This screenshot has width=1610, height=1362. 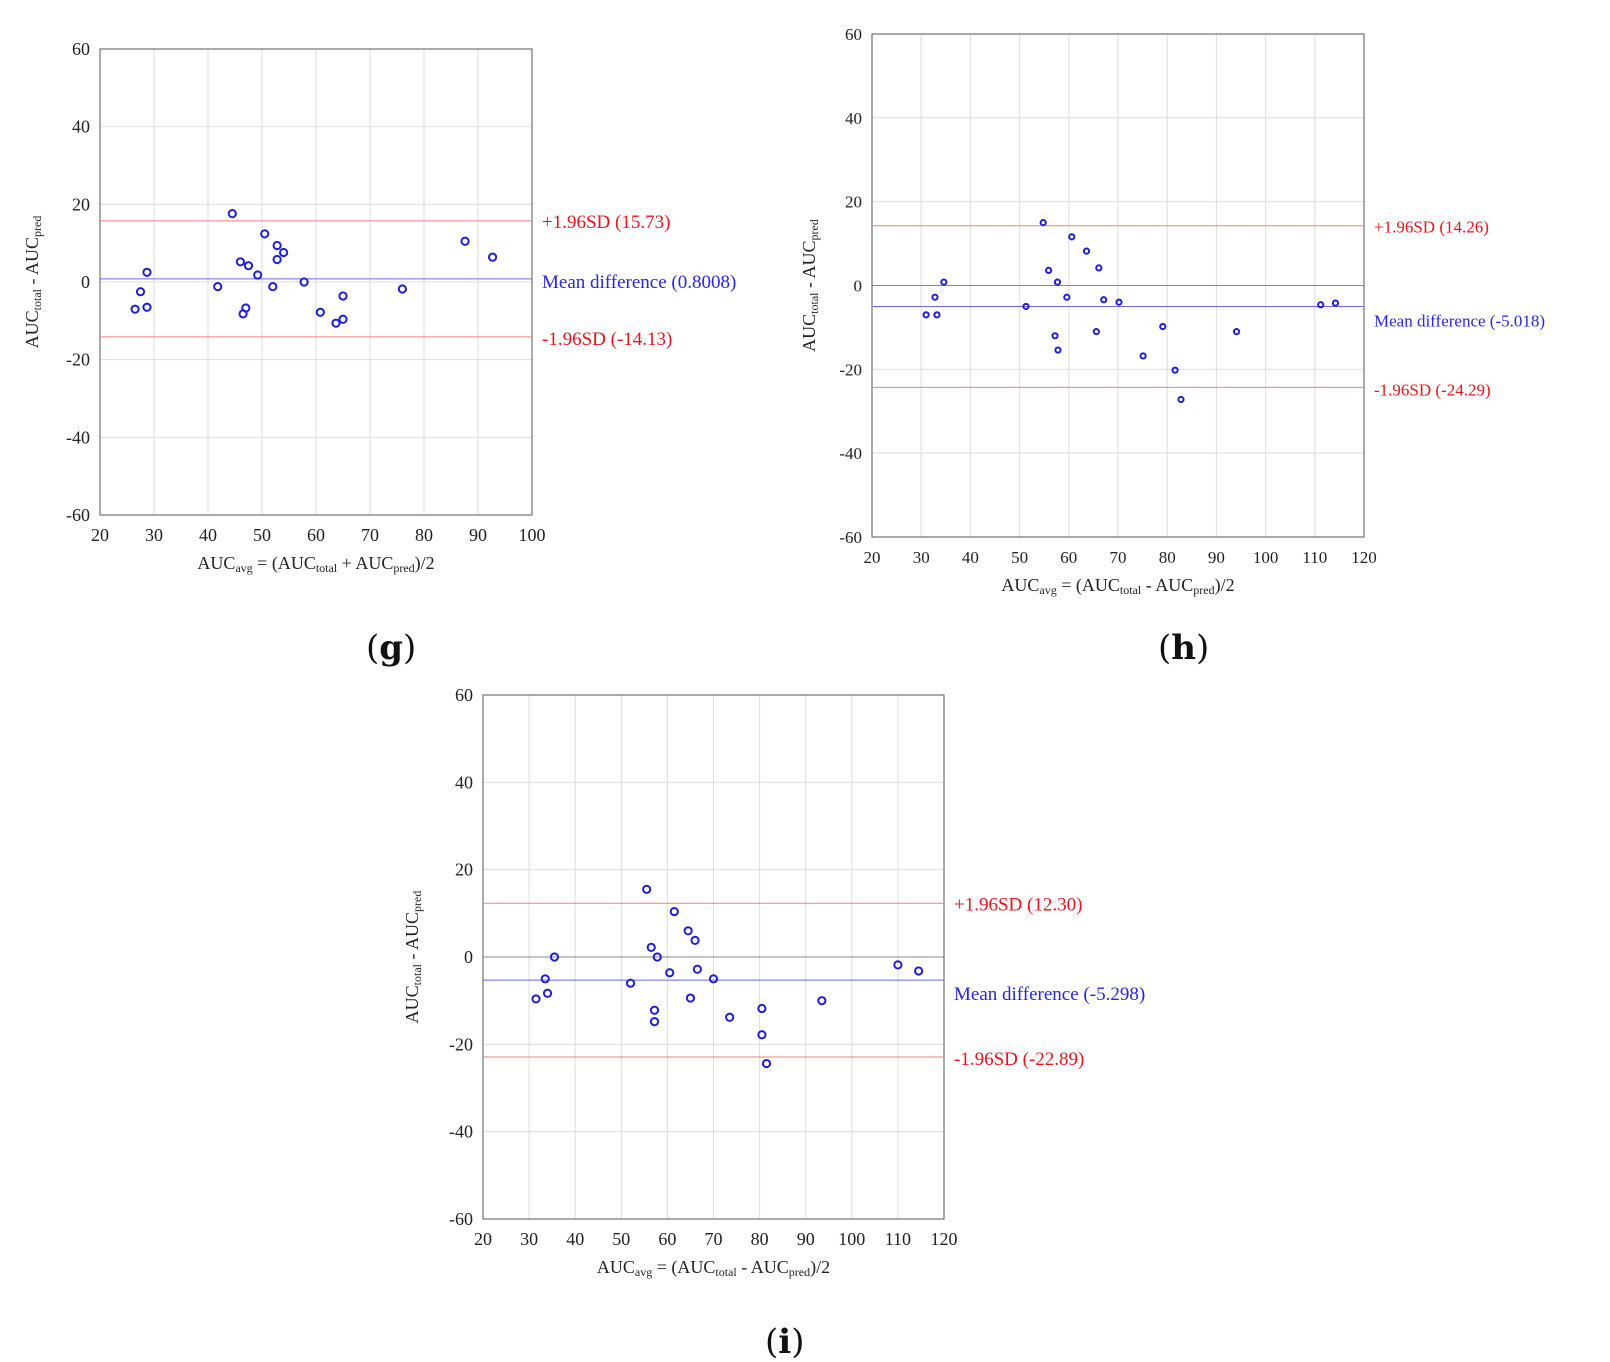 I want to click on y-tick-label-g--20: -20, so click(x=78, y=360).